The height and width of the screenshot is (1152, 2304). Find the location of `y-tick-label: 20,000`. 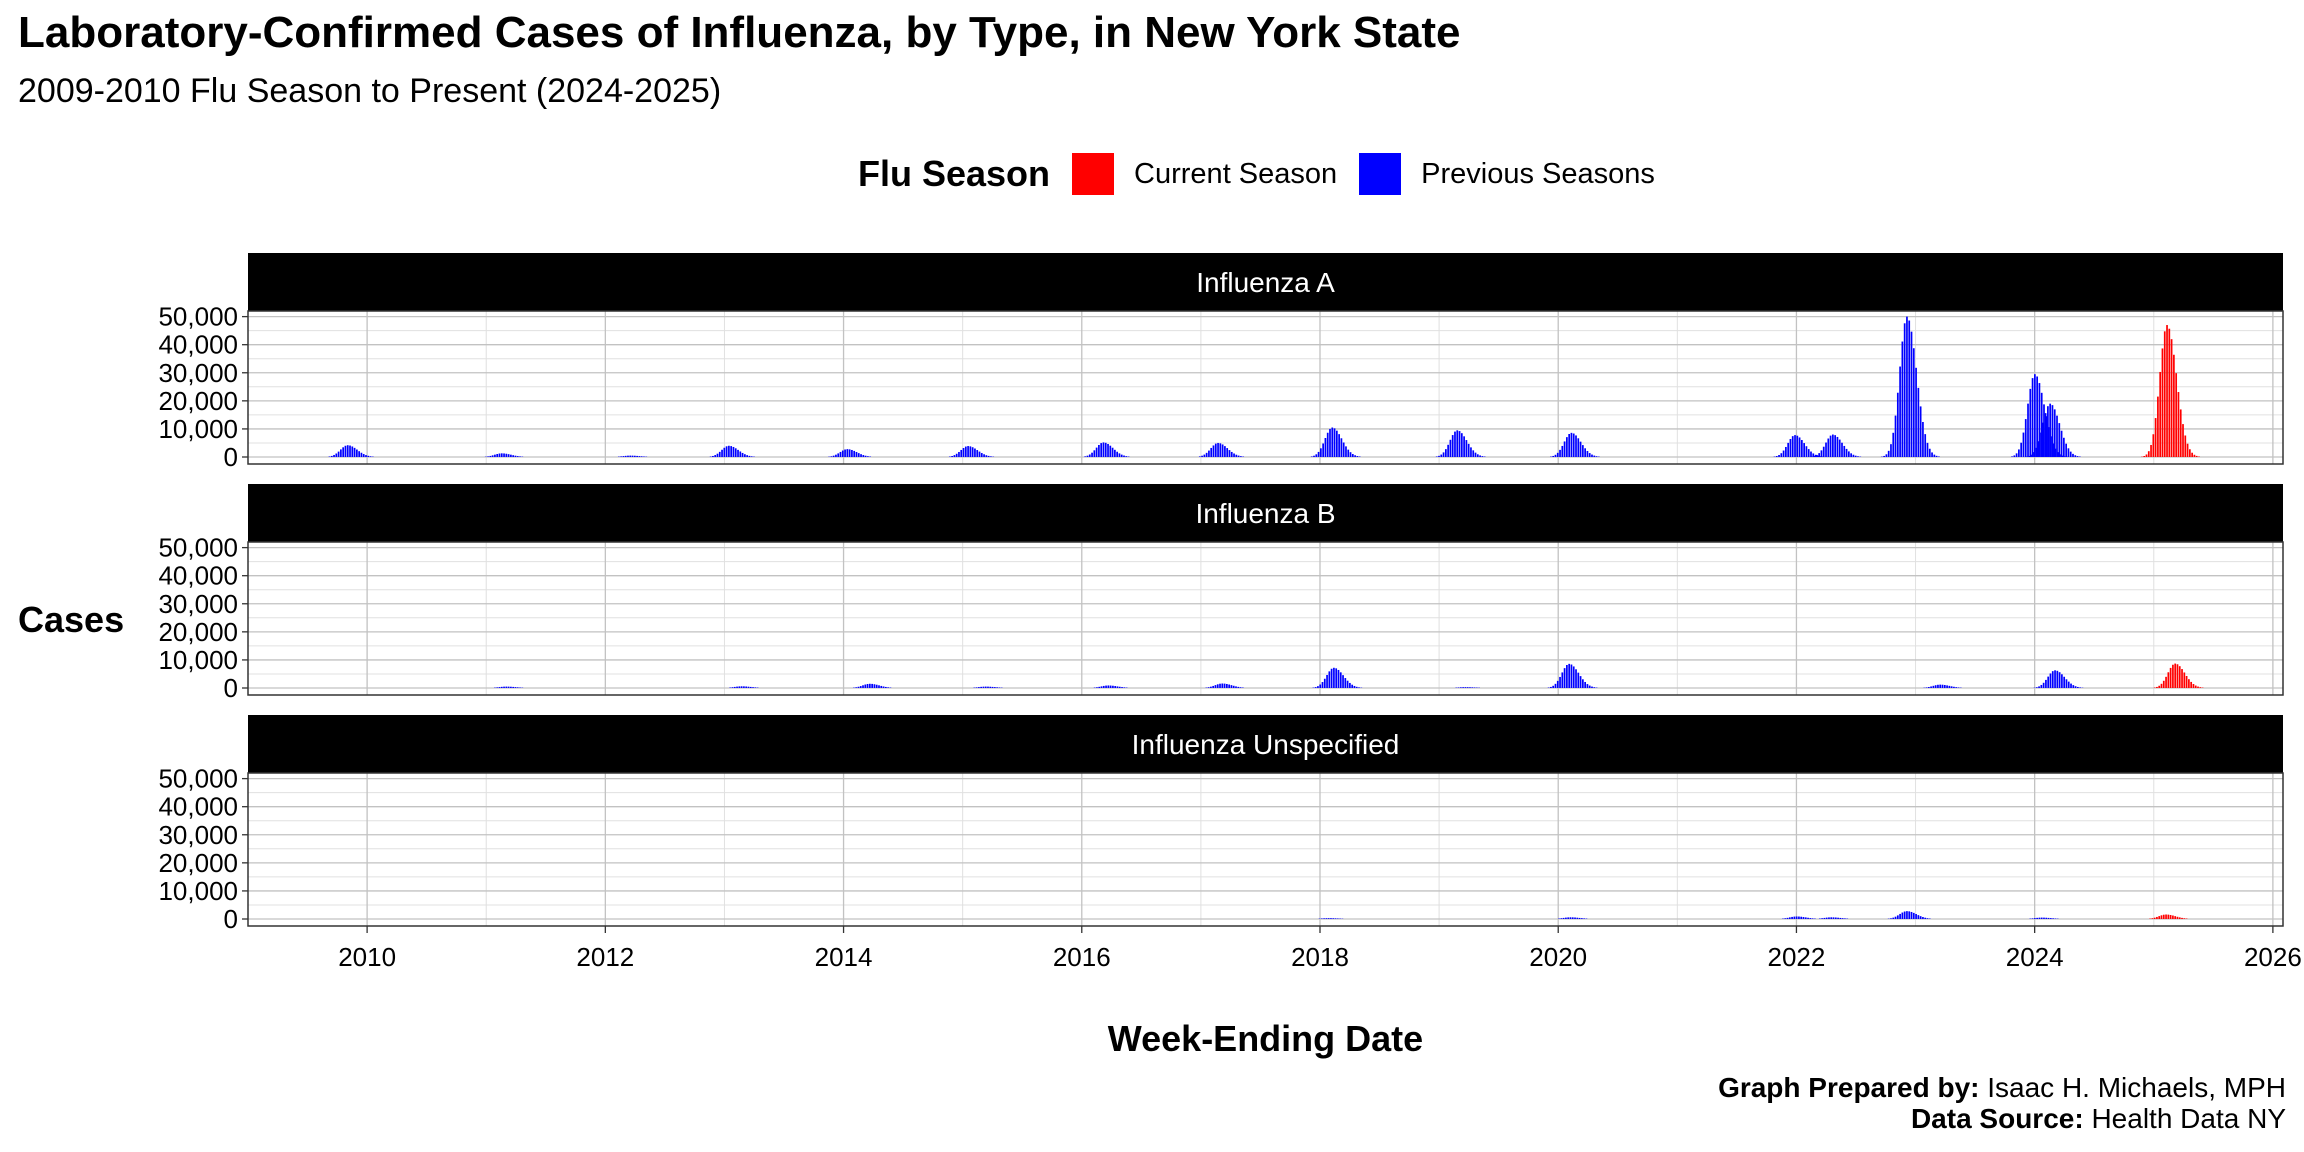

y-tick-label: 20,000 is located at coordinates (198, 863).